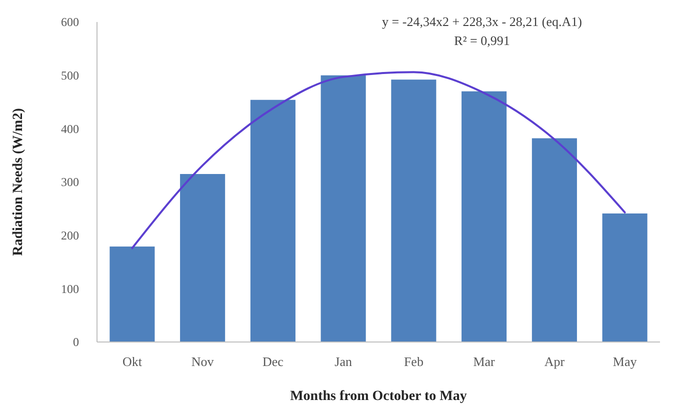 This screenshot has height=410, width=674. I want to click on x-tick-label: Feb, so click(414, 361).